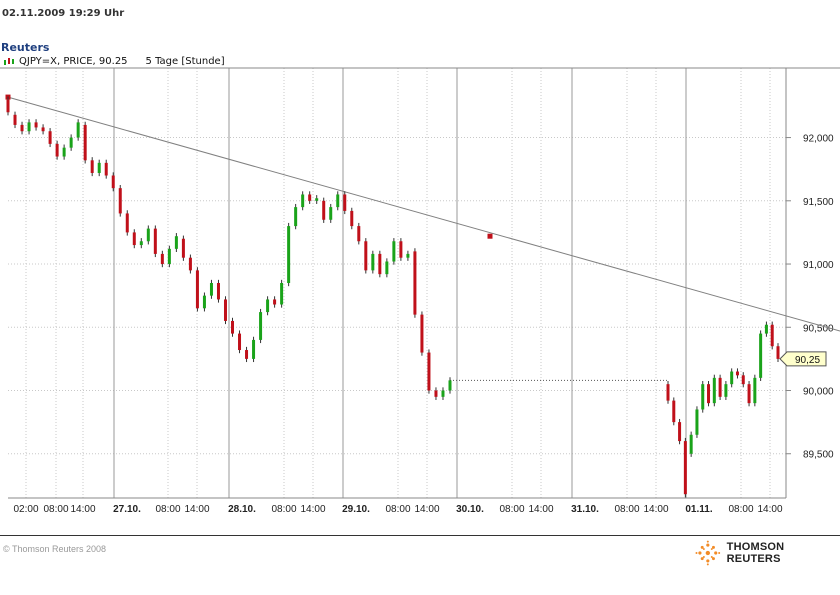  Describe the element at coordinates (818, 392) in the screenshot. I see `y-tick-label: 90,000` at that location.